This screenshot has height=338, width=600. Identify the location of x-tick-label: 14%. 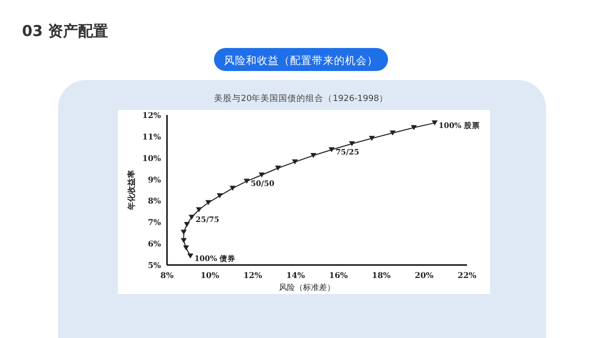
(296, 275).